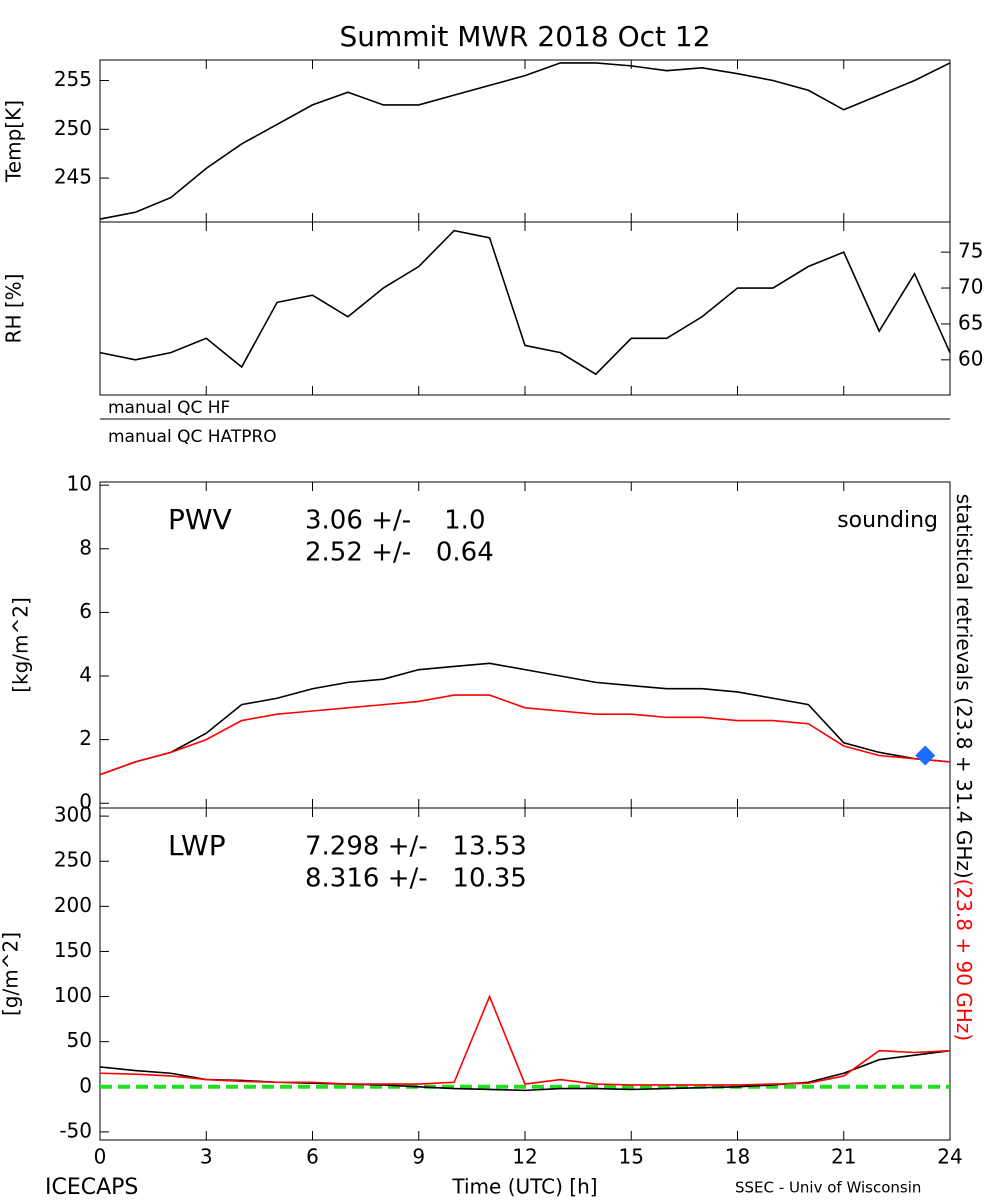 The height and width of the screenshot is (1200, 1000). Describe the element at coordinates (21, 645) in the screenshot. I see `y-axis-label: [kg/m^2]` at that location.